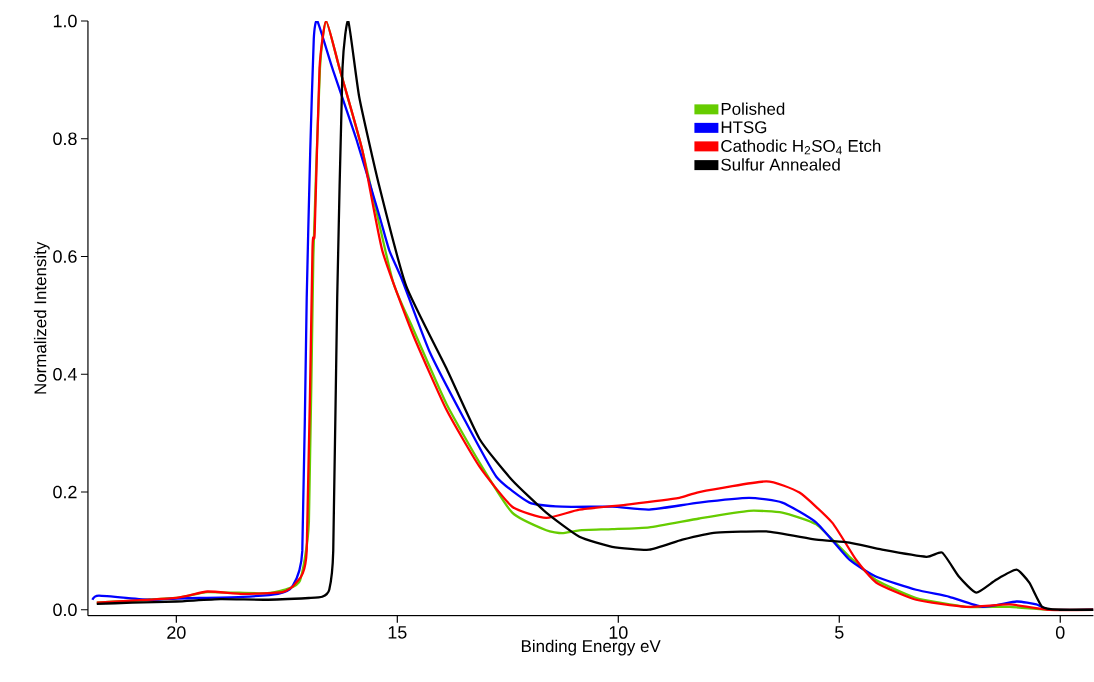 This screenshot has width=1094, height=682. I want to click on y-tick-label: 0.6, so click(65, 257).